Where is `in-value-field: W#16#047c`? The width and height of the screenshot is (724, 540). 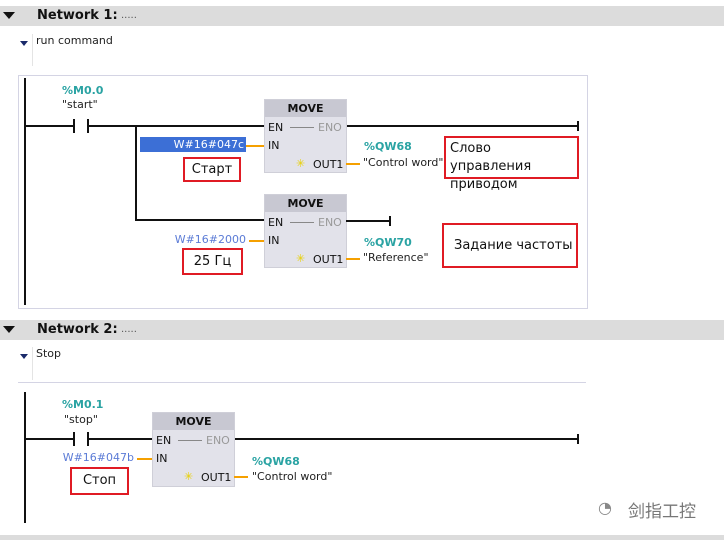 in-value-field: W#16#047c is located at coordinates (193, 144).